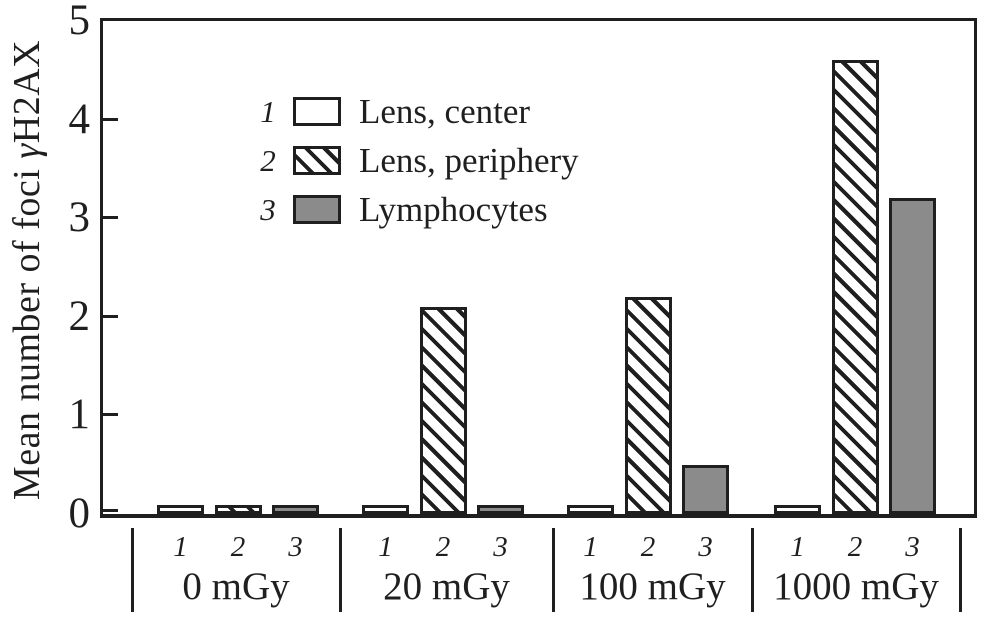  Describe the element at coordinates (79, 22) in the screenshot. I see `y-tick-label-5: 5` at that location.